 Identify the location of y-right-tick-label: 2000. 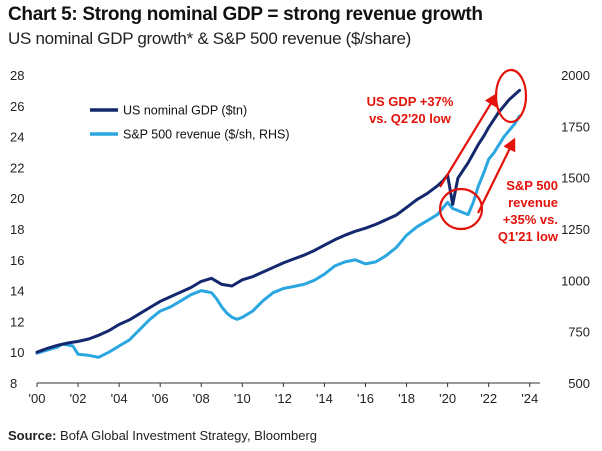
(575, 75).